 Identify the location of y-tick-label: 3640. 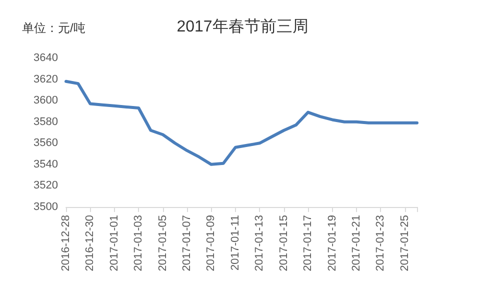
(46, 58).